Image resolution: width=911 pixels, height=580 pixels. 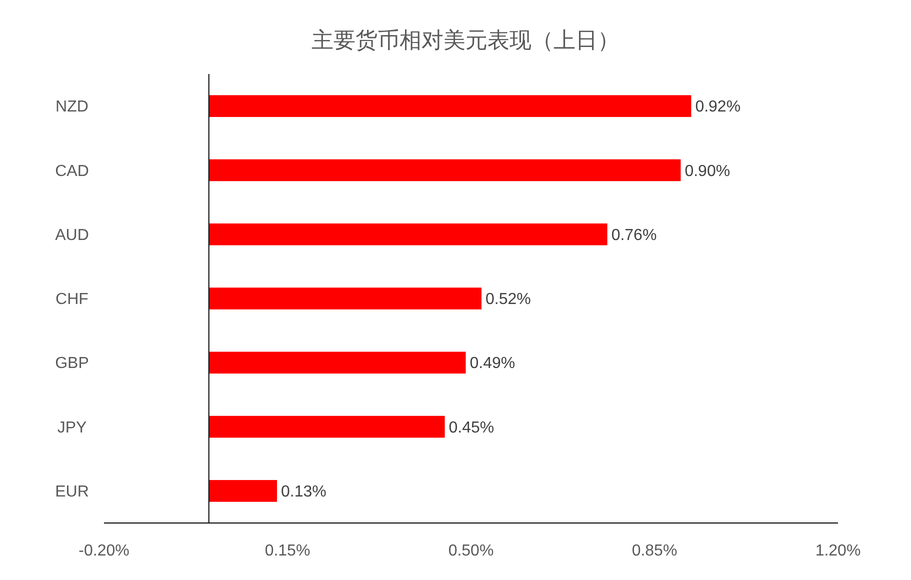 What do you see at coordinates (287, 551) in the screenshot?
I see `x-tick-label: 0.15%` at bounding box center [287, 551].